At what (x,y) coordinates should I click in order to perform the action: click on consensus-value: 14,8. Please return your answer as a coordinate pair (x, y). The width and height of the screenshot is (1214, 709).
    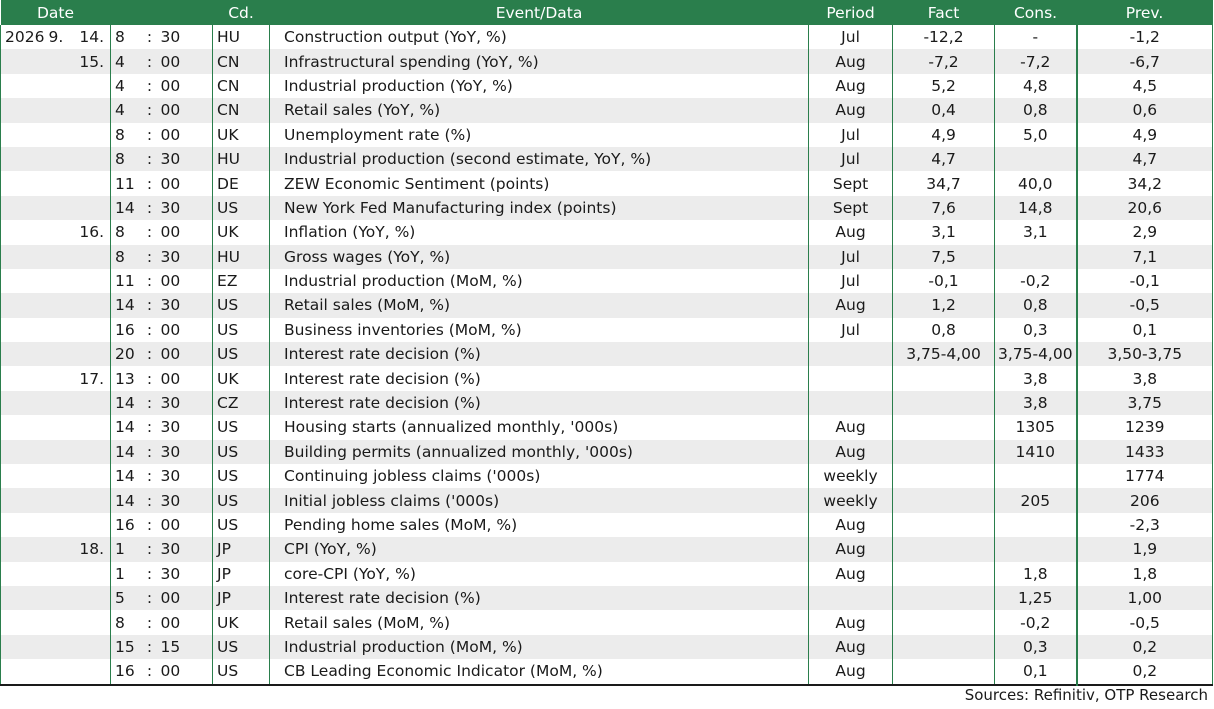
    Looking at the image, I should click on (1035, 208).